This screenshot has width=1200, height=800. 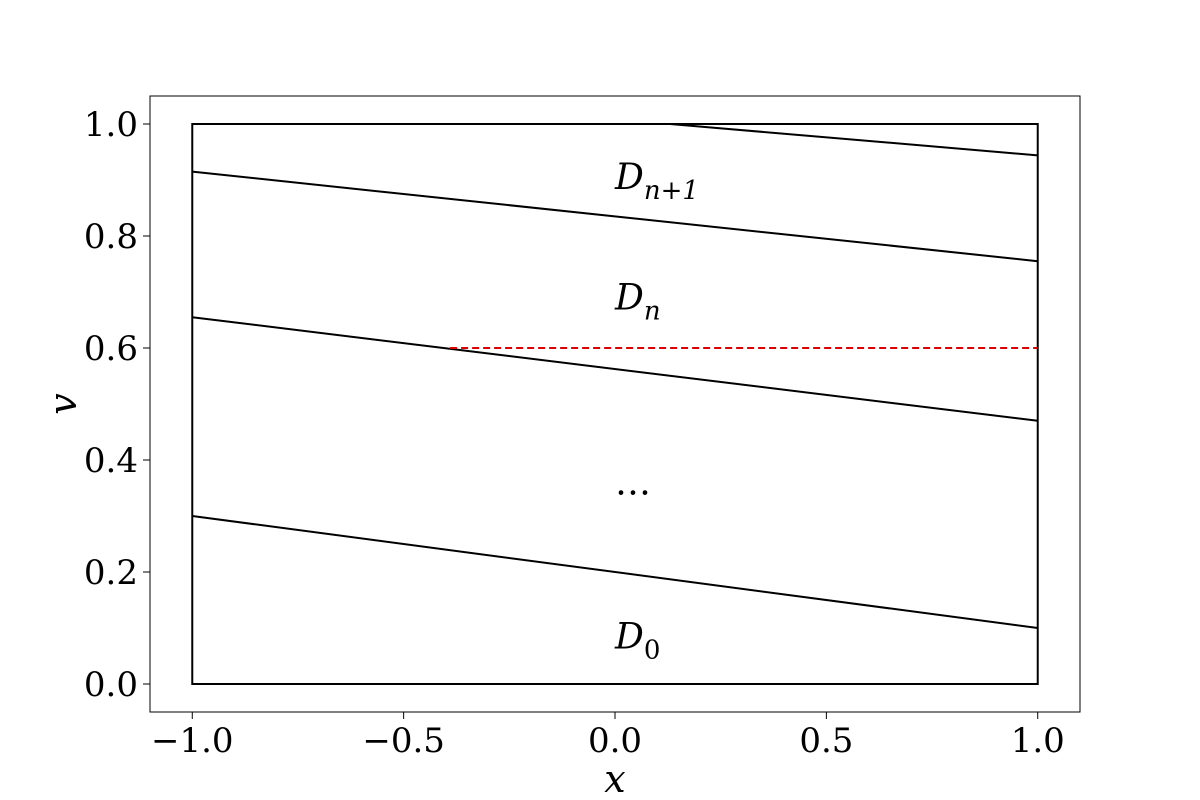 I want to click on x-tick-label: −1.0, so click(x=192, y=741).